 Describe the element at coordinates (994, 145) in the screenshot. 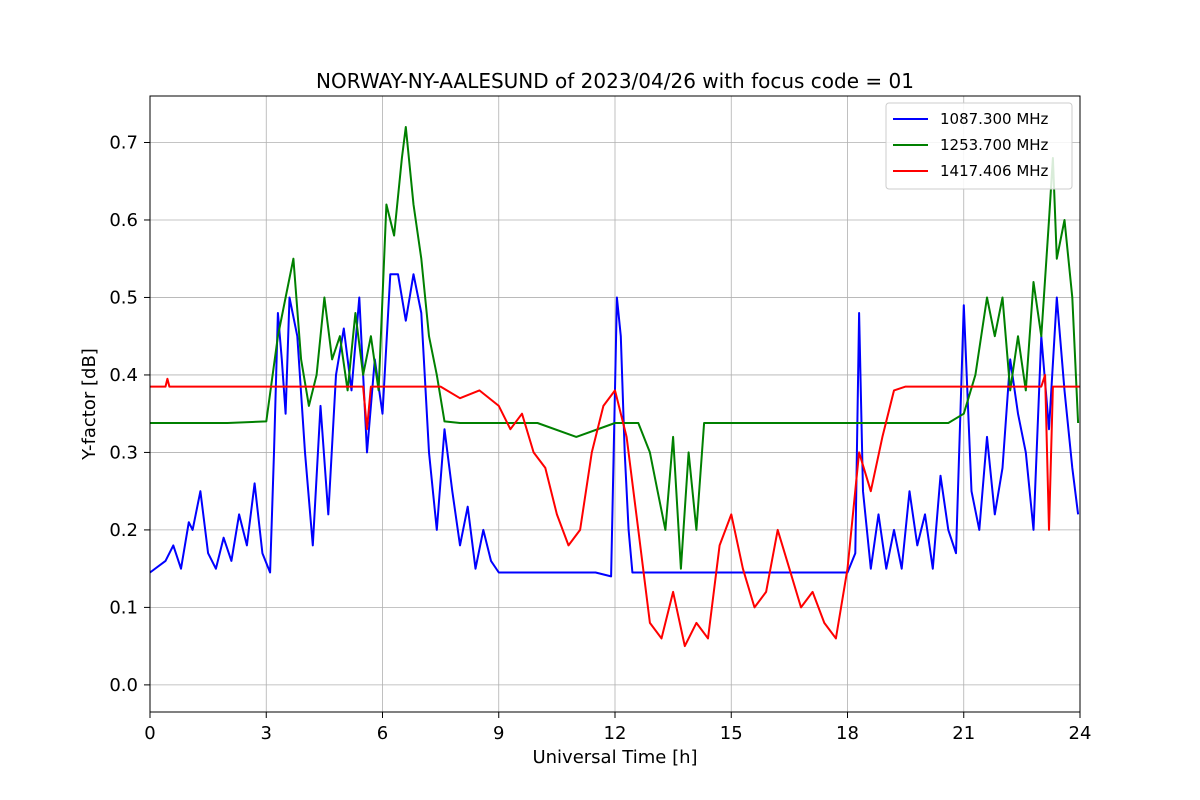

I see `legend-label-1253: 1253.700 MHz` at that location.